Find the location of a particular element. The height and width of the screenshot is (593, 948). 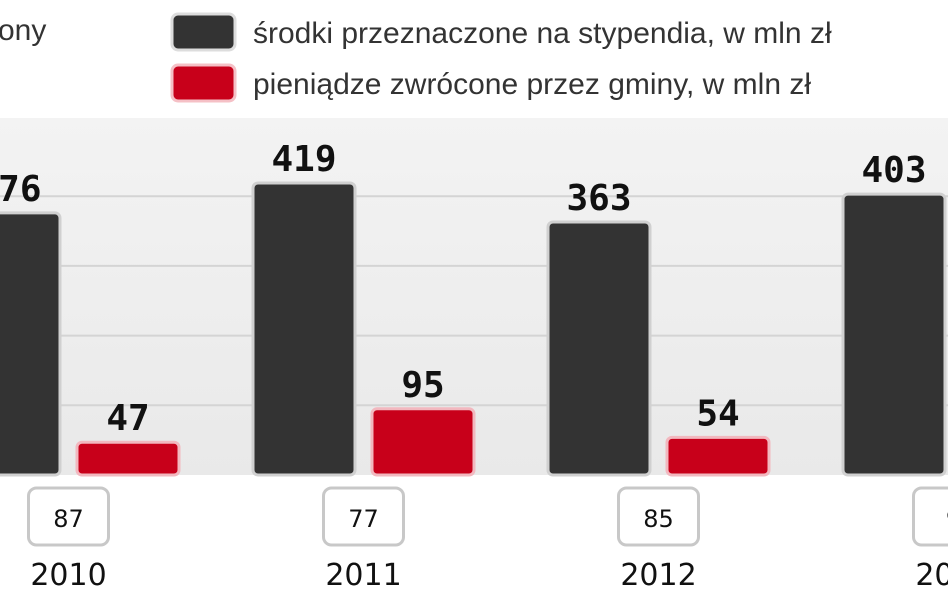

x-tick-label: 2011 is located at coordinates (363, 575).